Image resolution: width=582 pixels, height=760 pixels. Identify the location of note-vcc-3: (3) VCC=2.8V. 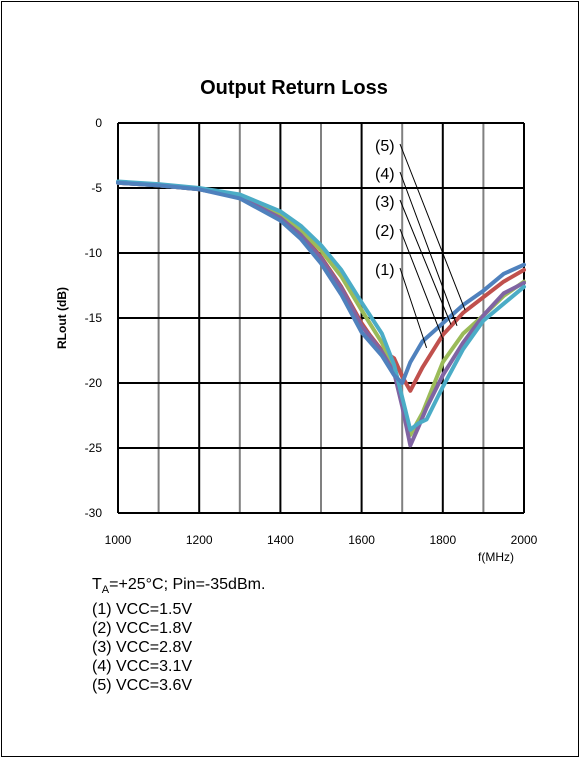
(142, 648).